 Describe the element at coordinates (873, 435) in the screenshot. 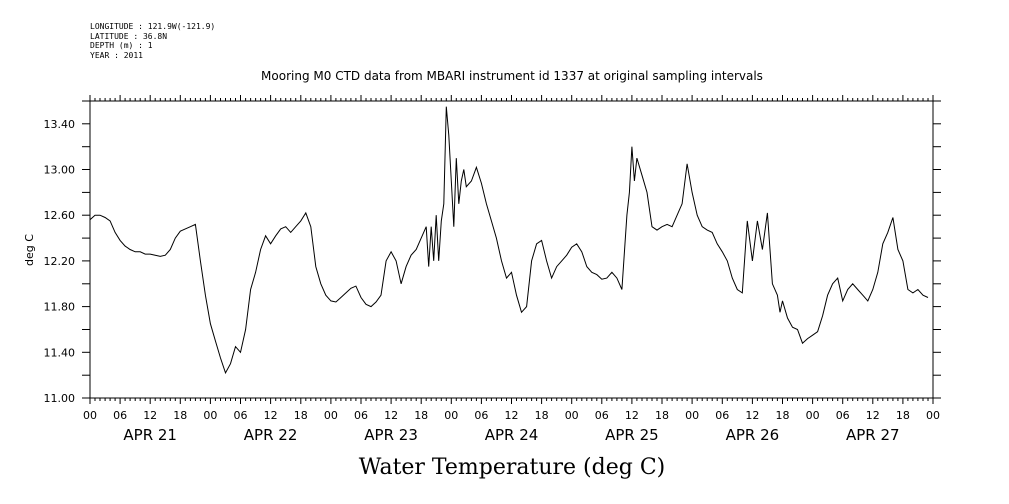

I see `day-label: APR 27` at that location.